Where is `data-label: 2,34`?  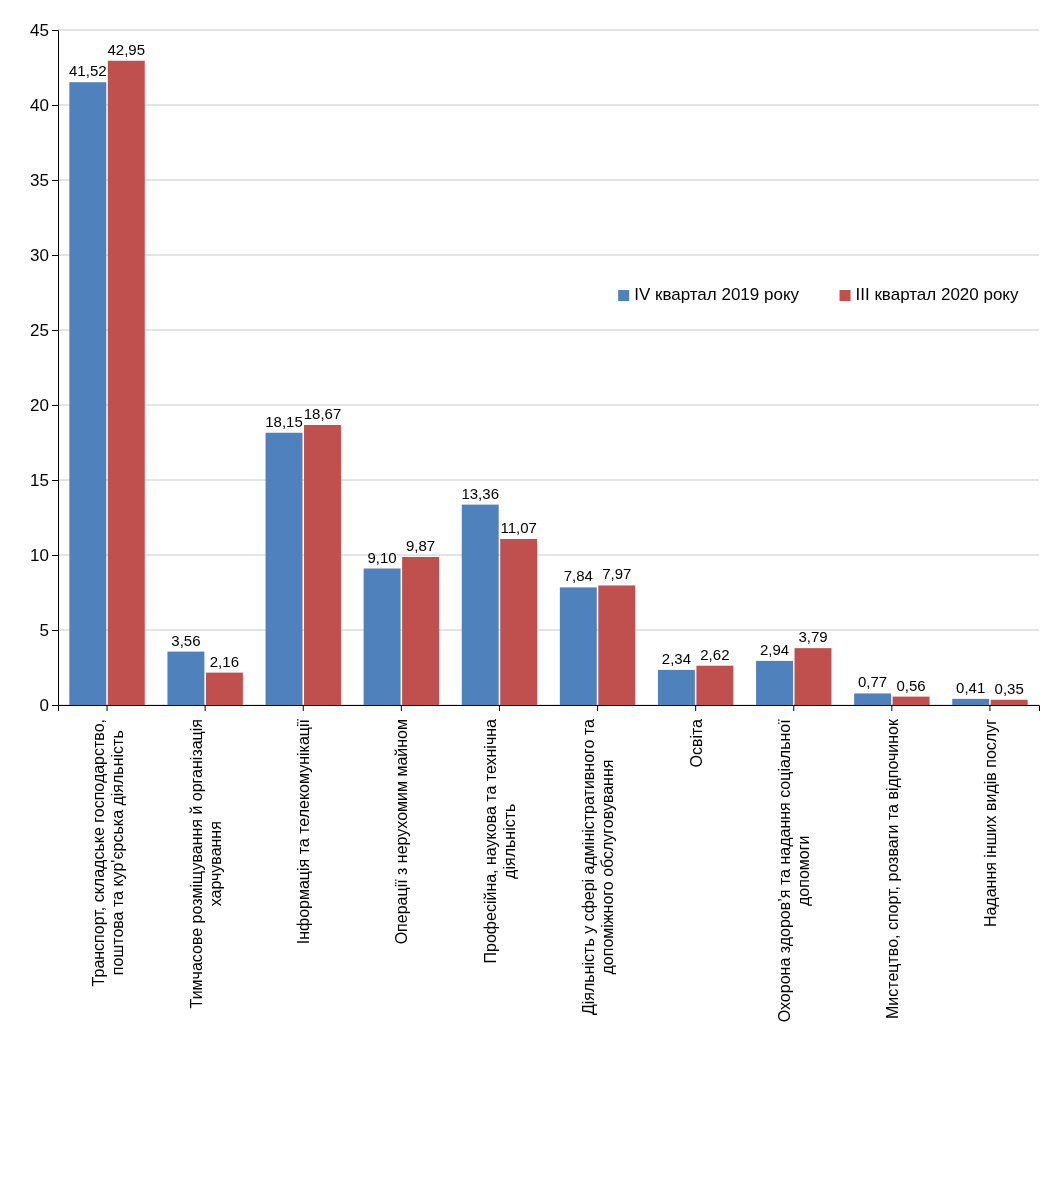 data-label: 2,34 is located at coordinates (676, 658).